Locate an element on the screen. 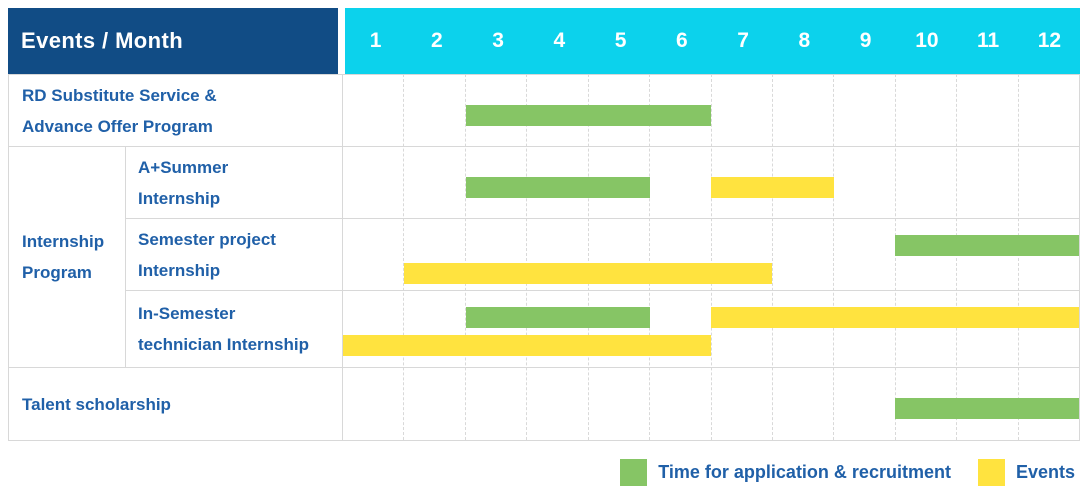 This screenshot has height=494, width=1080. month-header-6: 6 is located at coordinates (682, 40).